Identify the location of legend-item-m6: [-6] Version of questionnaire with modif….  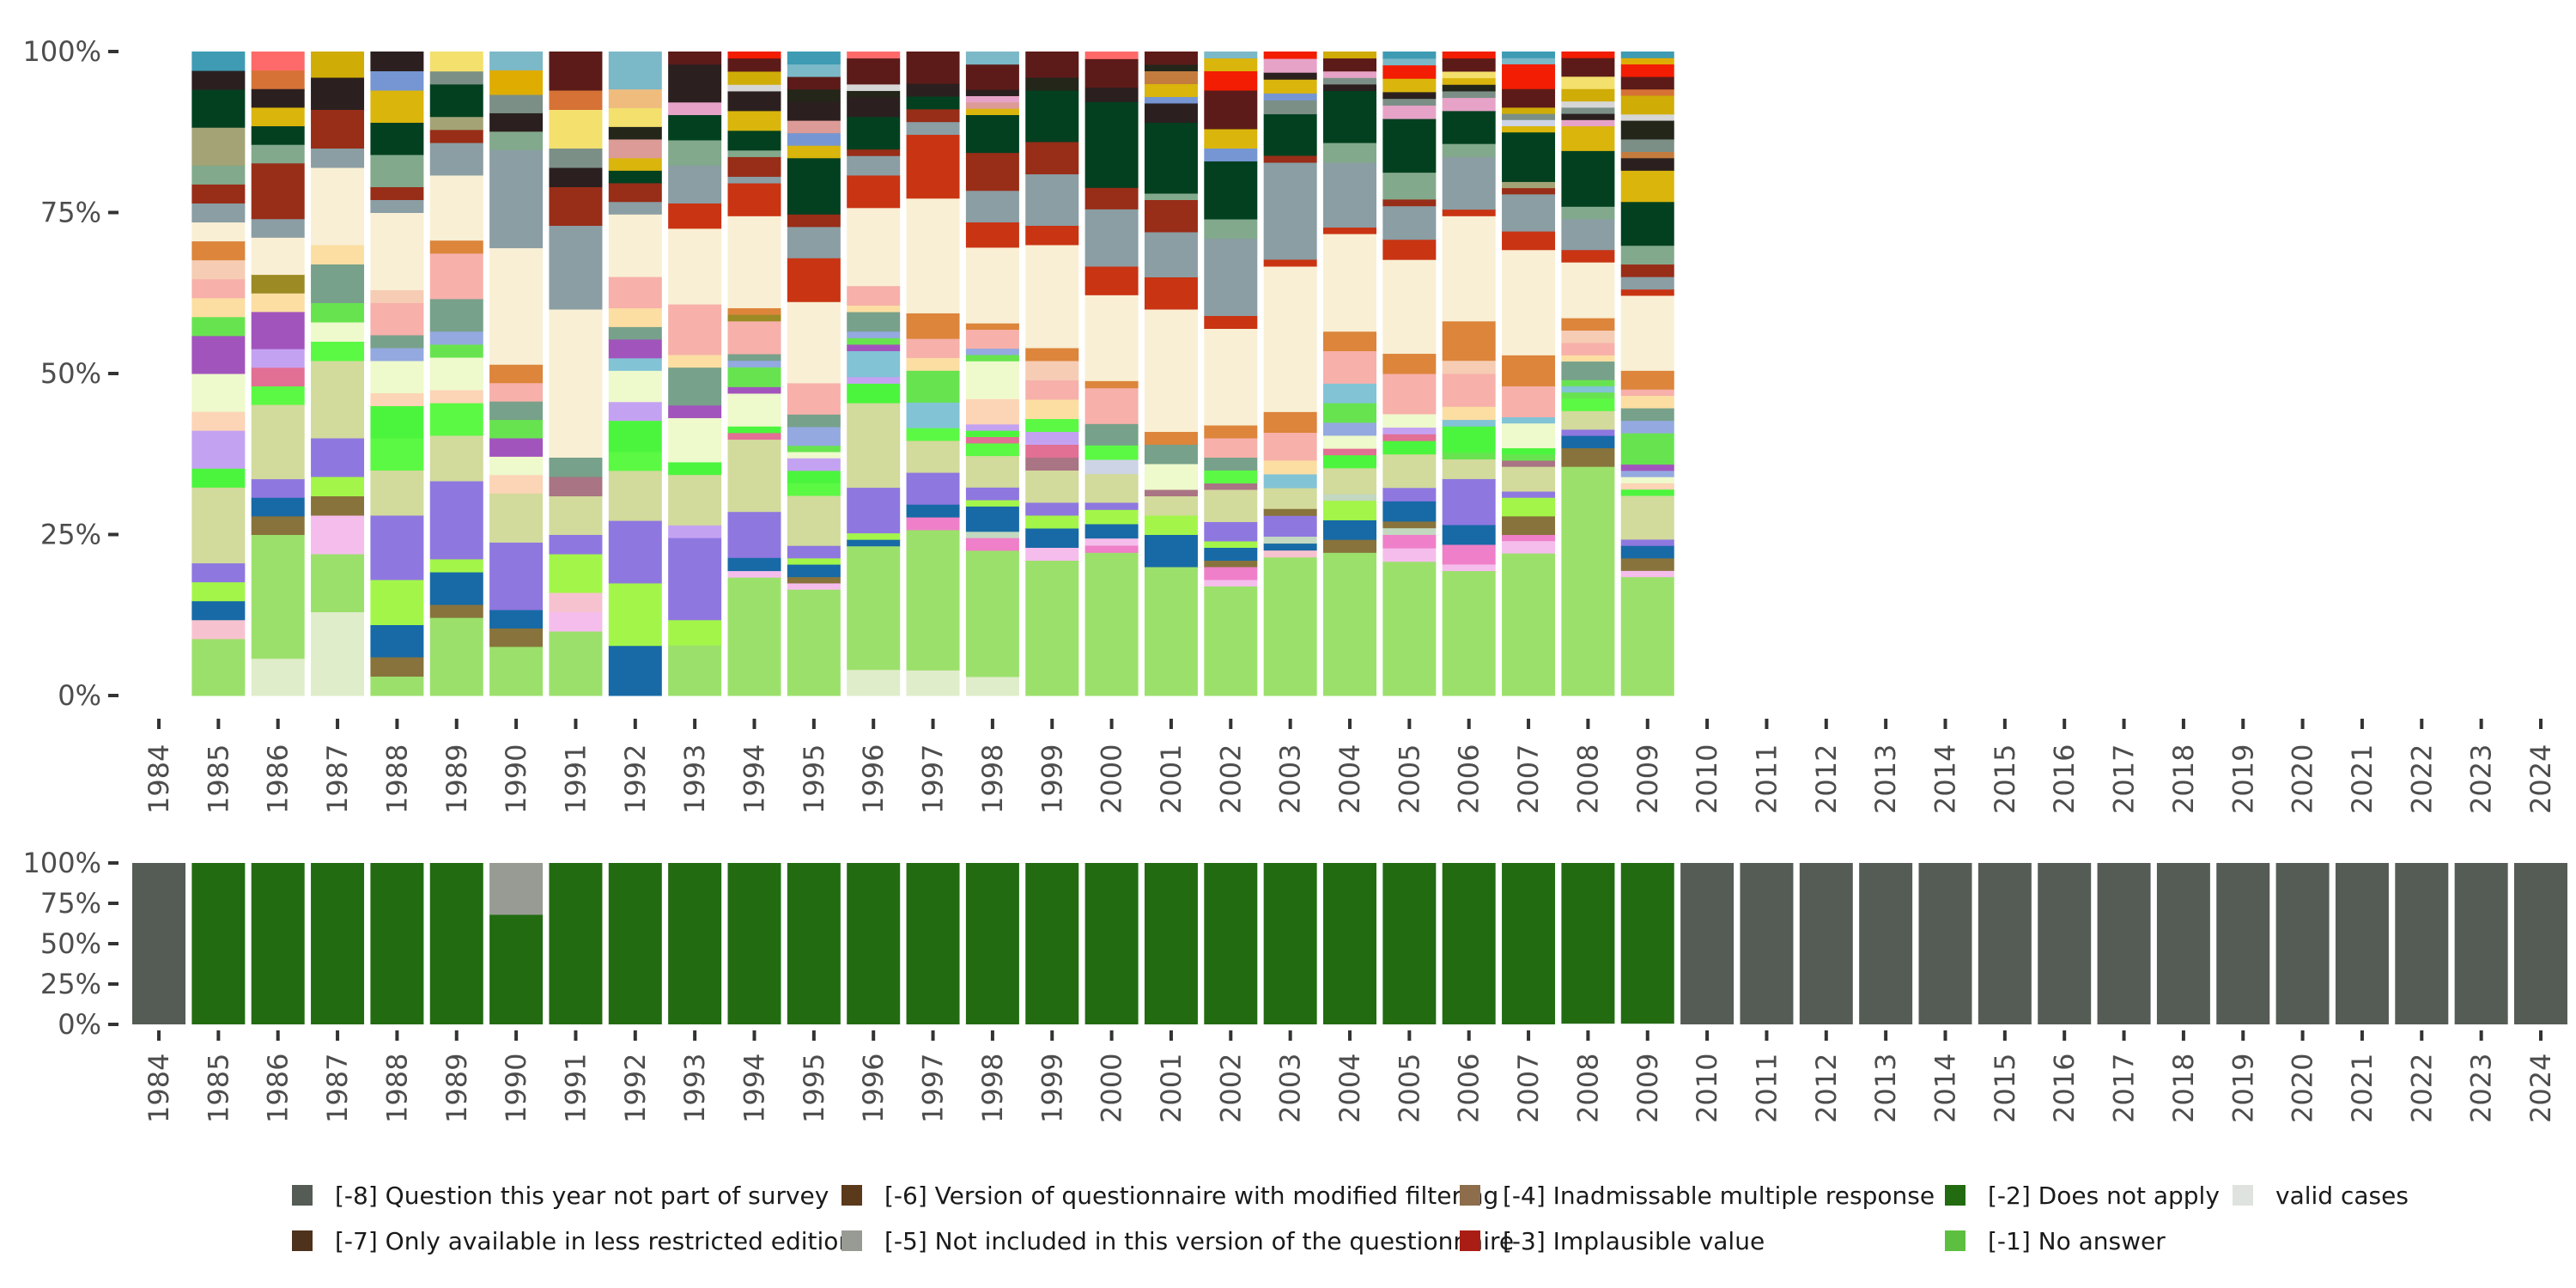
(1169, 1195).